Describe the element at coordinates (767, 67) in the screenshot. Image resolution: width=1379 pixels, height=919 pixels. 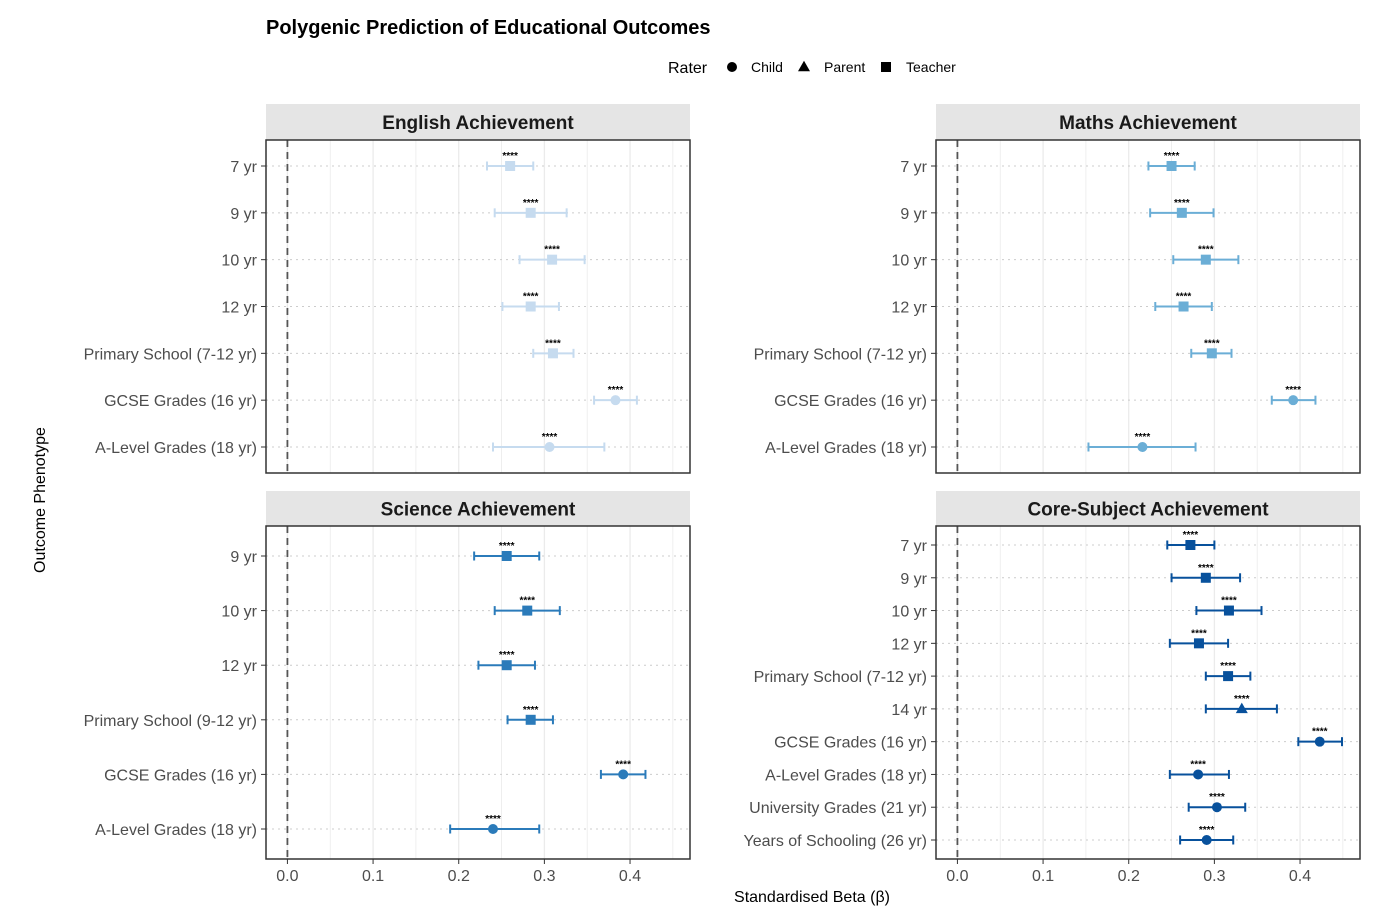
I see `legend-child-label: Child` at that location.